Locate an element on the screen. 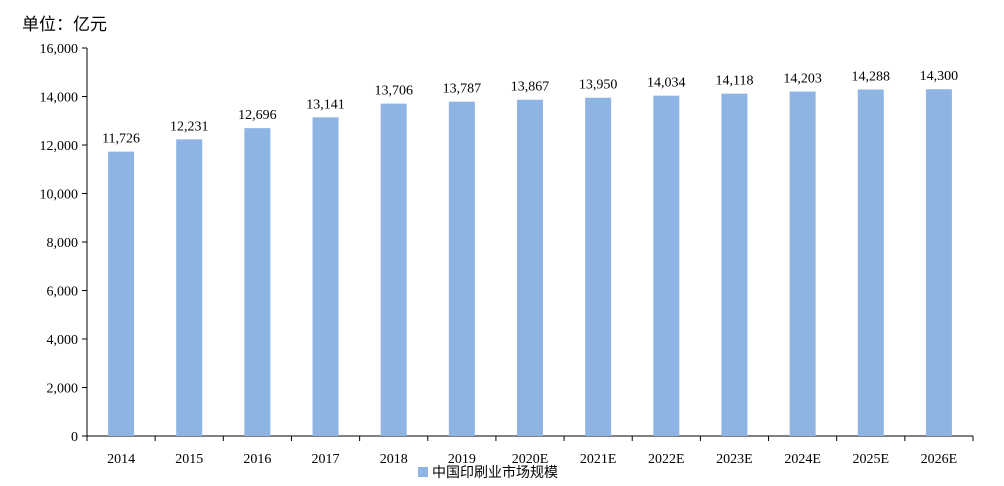  data-label: 12,696 is located at coordinates (257, 115).